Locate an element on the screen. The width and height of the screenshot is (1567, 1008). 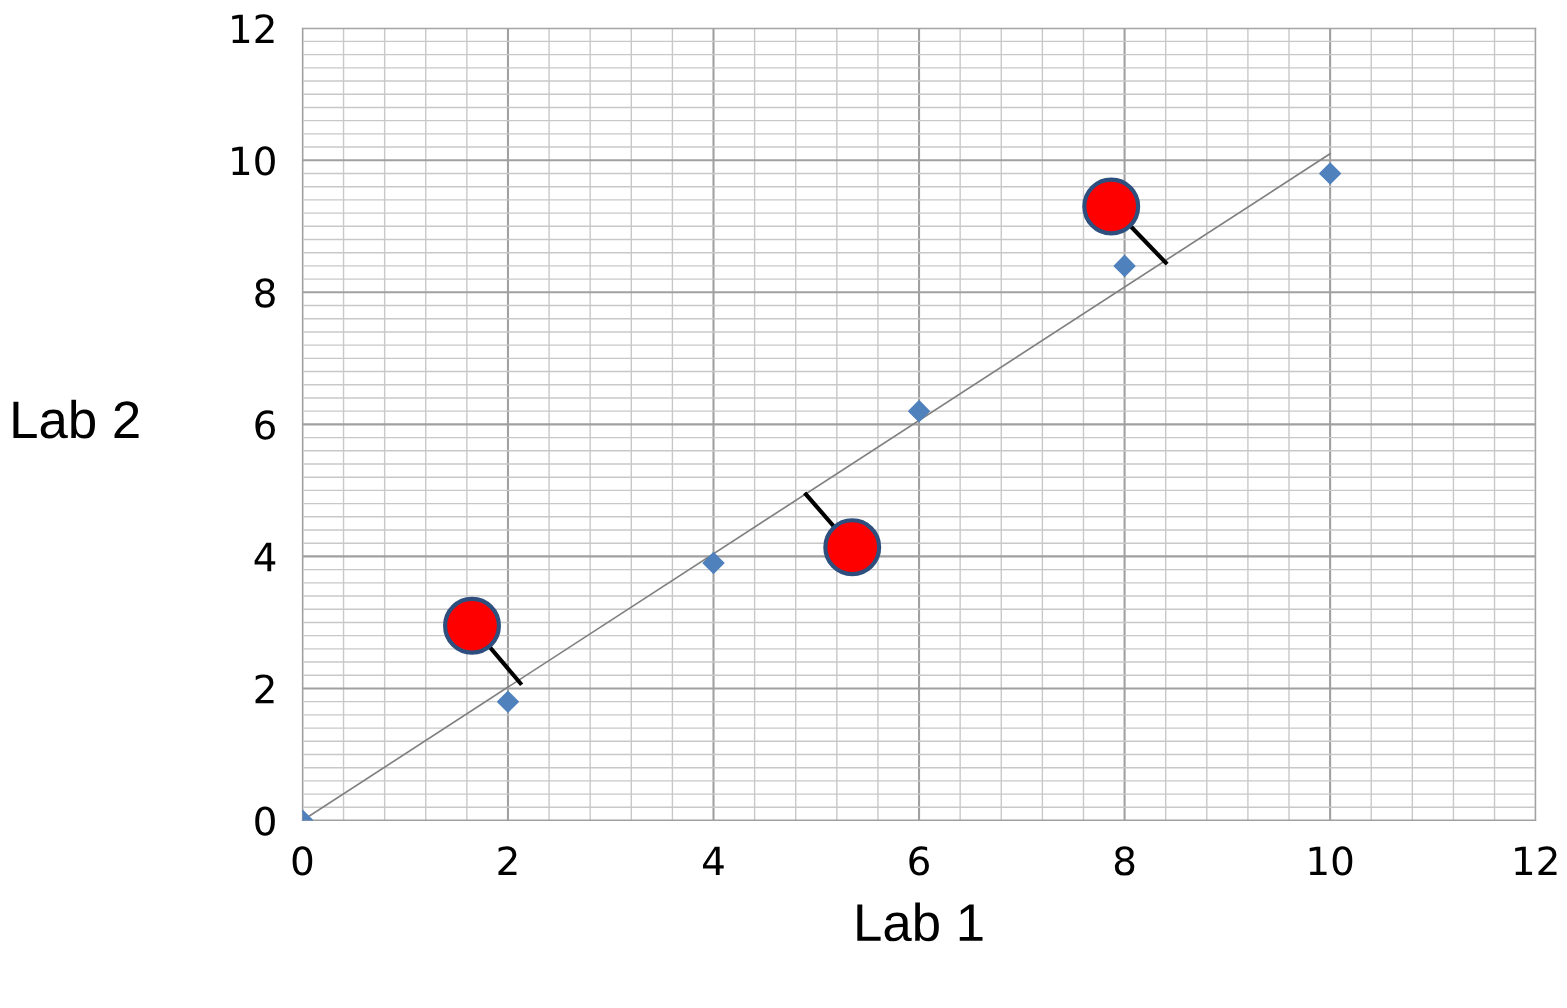
x-tick-label: 2 is located at coordinates (507, 861).